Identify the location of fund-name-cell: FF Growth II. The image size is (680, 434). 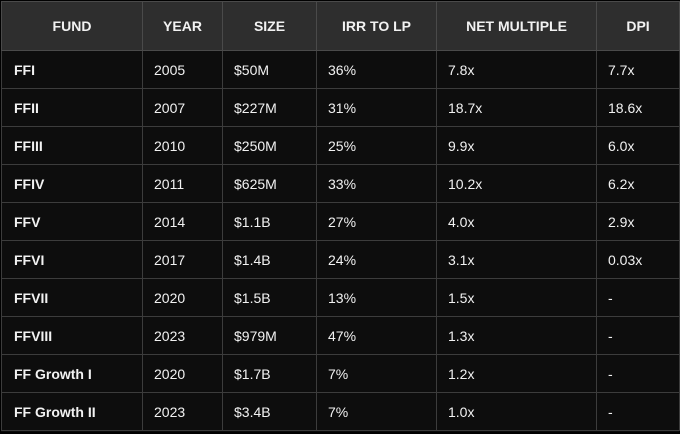
(72, 411).